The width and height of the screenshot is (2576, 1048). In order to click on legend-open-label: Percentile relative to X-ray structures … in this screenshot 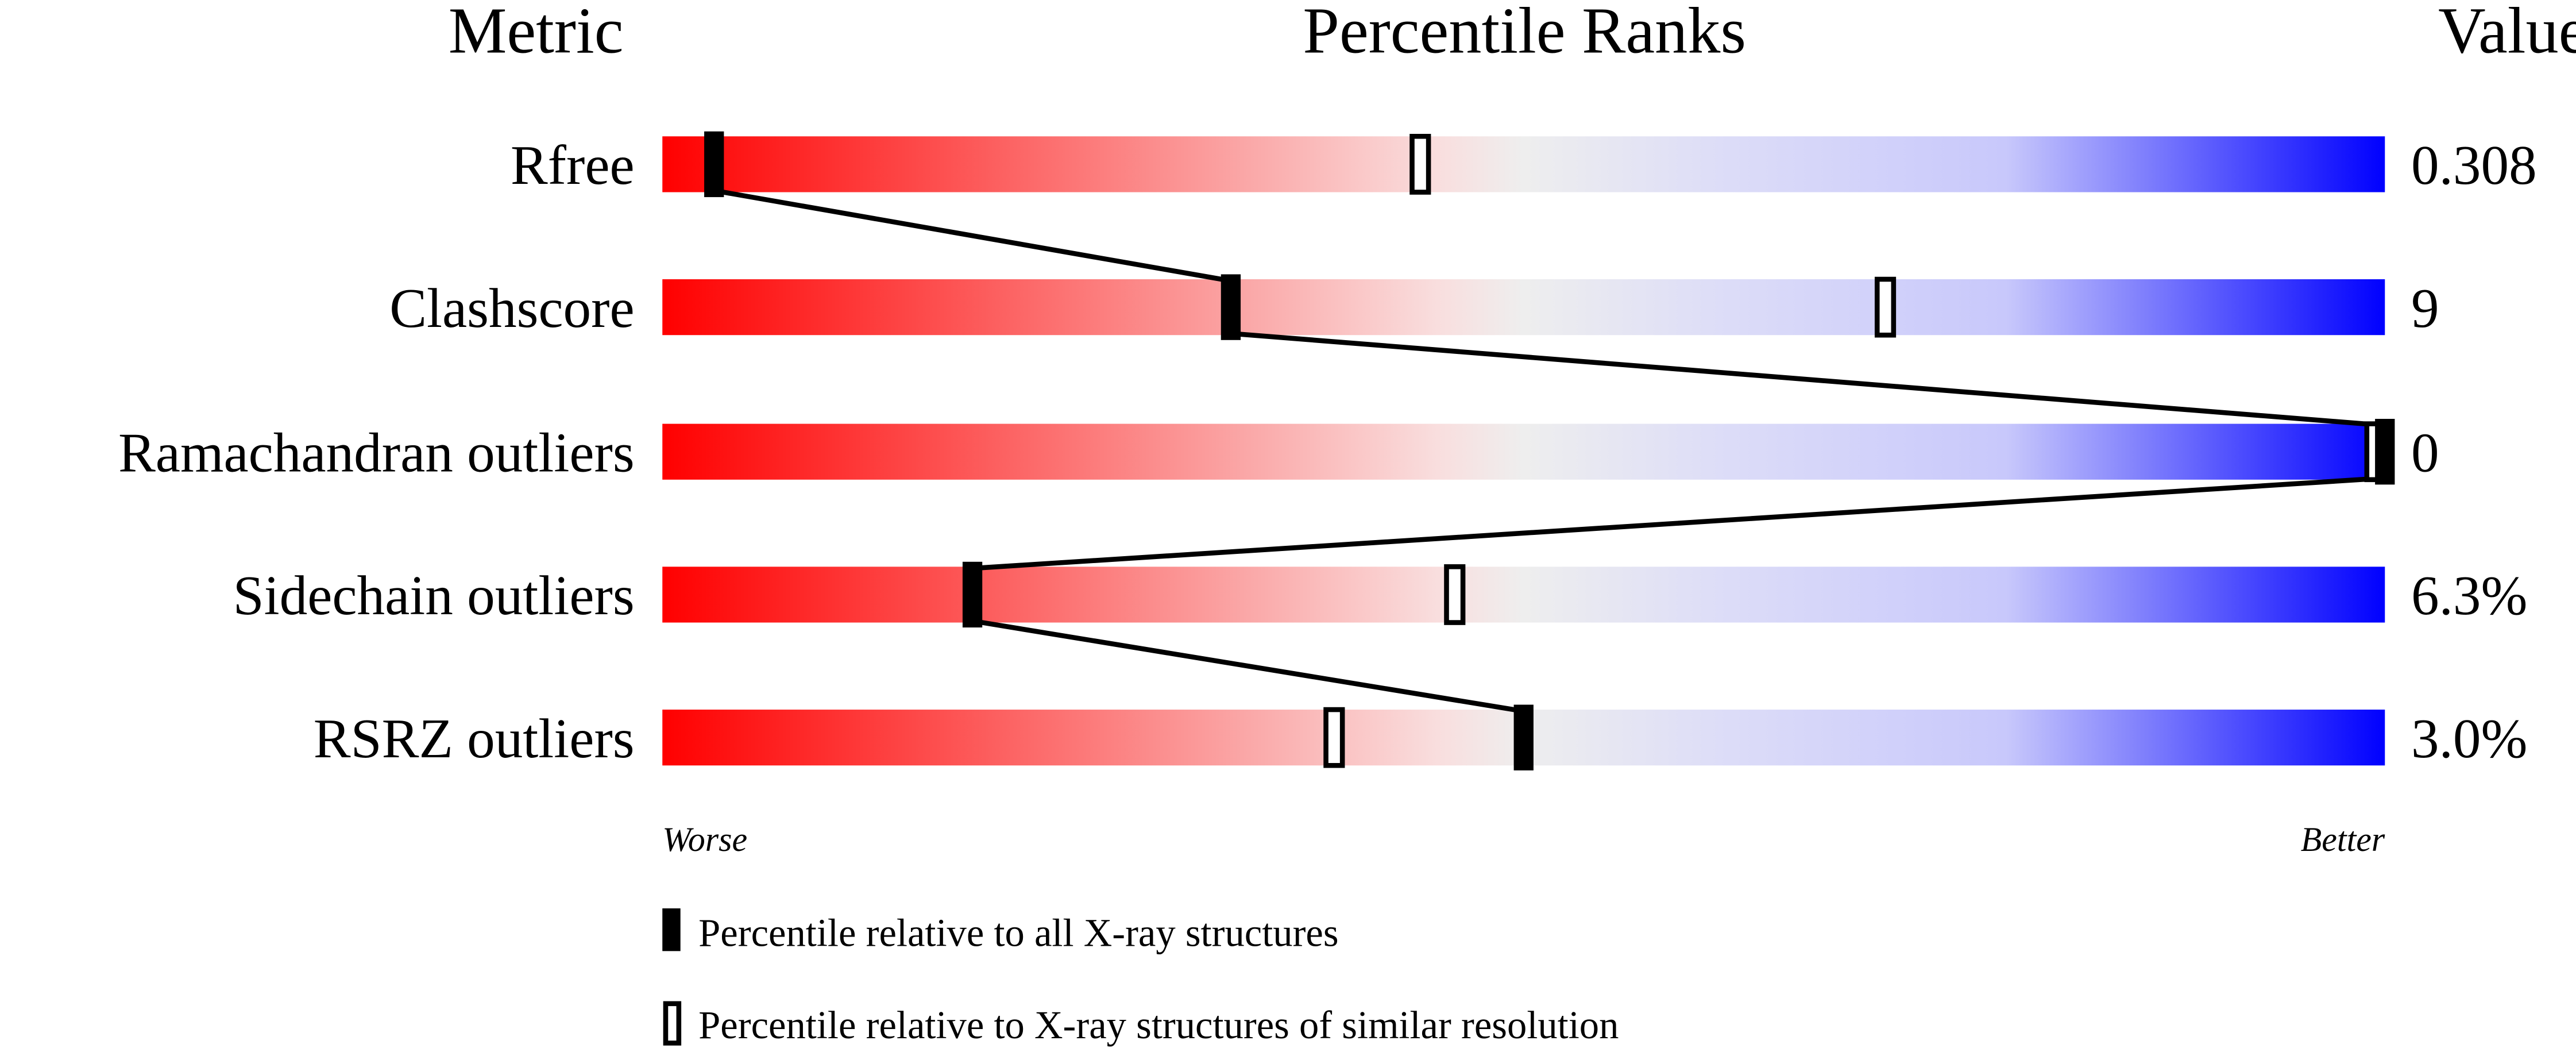, I will do `click(1158, 1025)`.